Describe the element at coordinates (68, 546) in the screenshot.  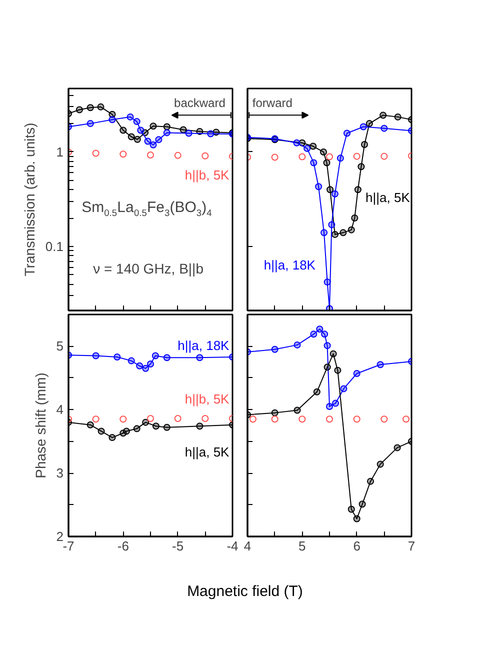
I see `x-tick-label: -7` at that location.